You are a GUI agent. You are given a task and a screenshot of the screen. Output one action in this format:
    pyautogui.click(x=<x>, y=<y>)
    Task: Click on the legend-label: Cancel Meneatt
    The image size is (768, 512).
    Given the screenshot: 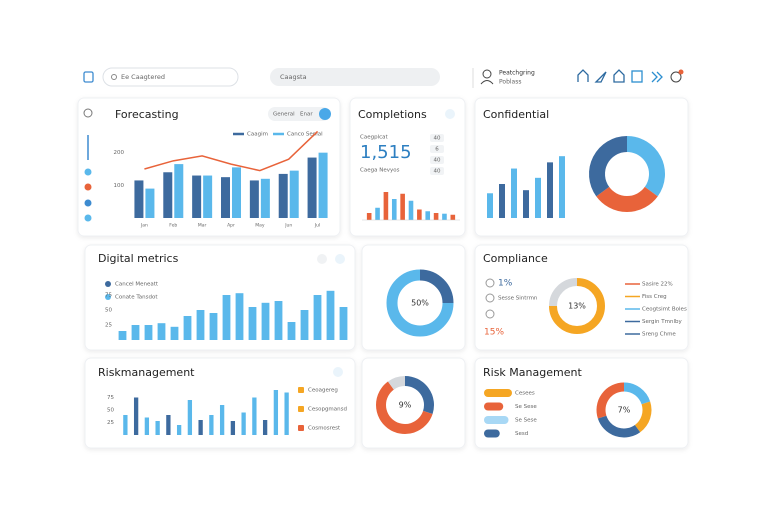 What is the action you would take?
    pyautogui.click(x=137, y=285)
    